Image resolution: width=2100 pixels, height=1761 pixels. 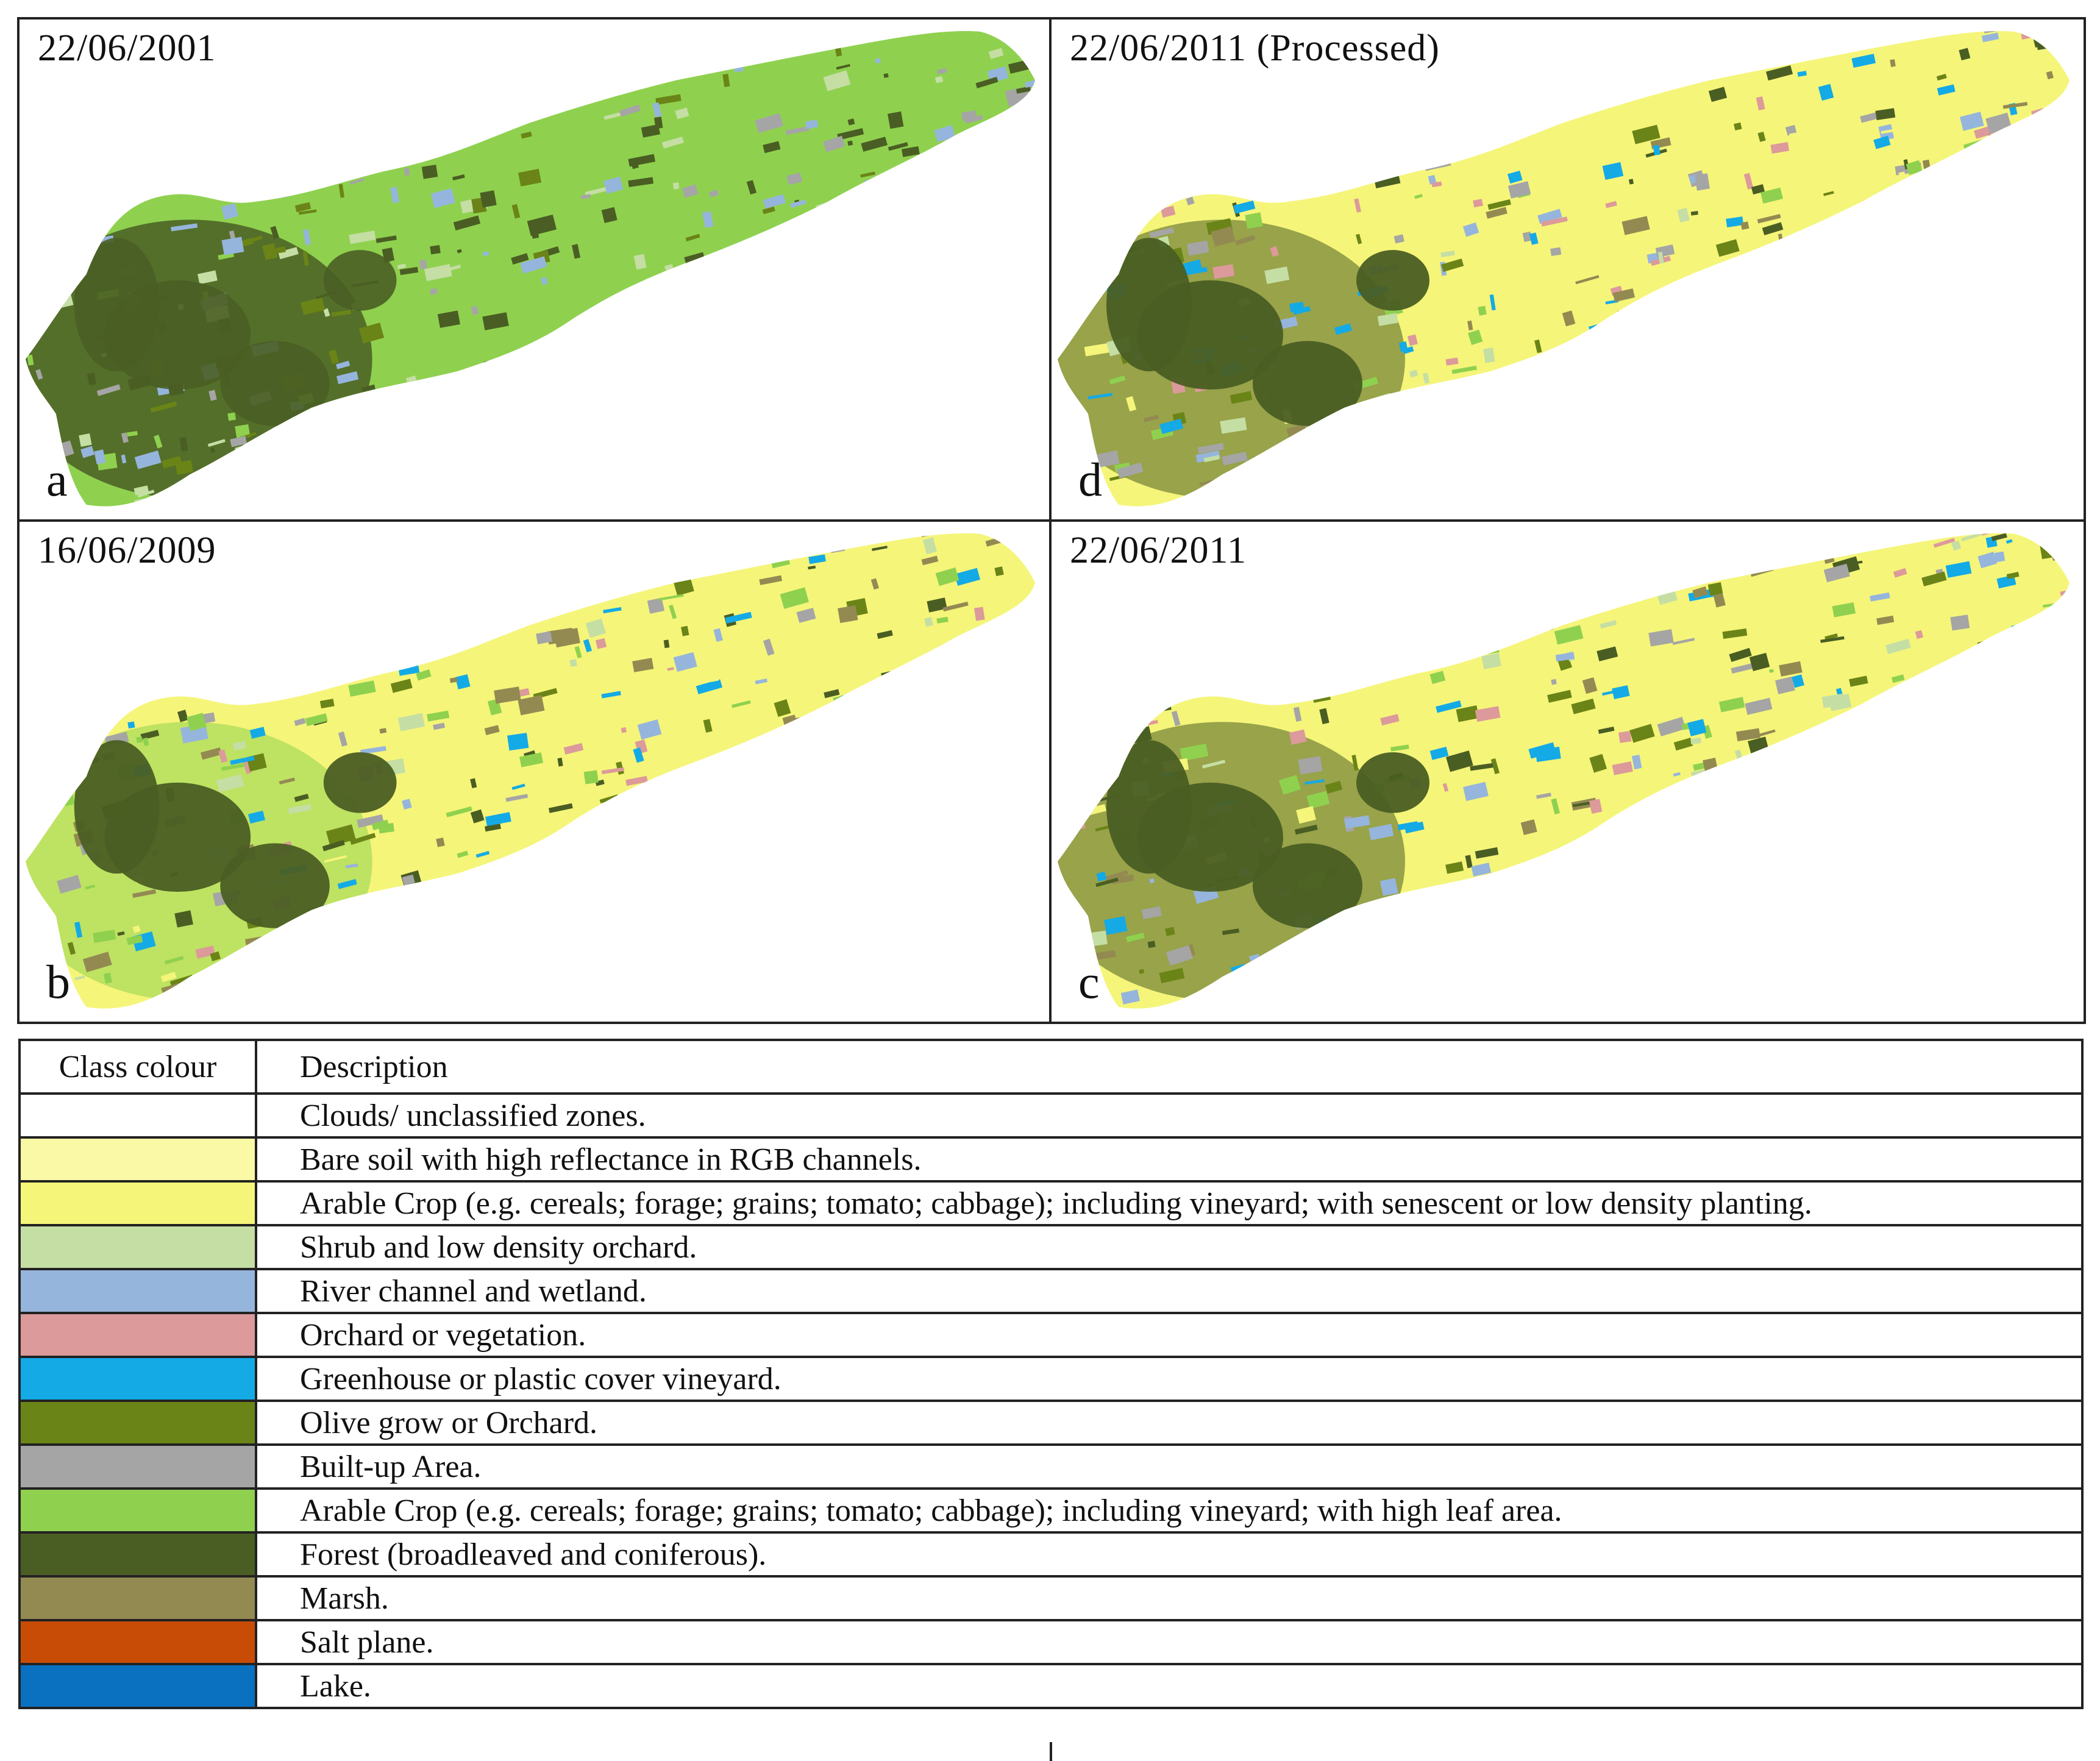 What do you see at coordinates (1255, 48) in the screenshot?
I see `panel-date-d: 22/06/2011 (Processed)` at bounding box center [1255, 48].